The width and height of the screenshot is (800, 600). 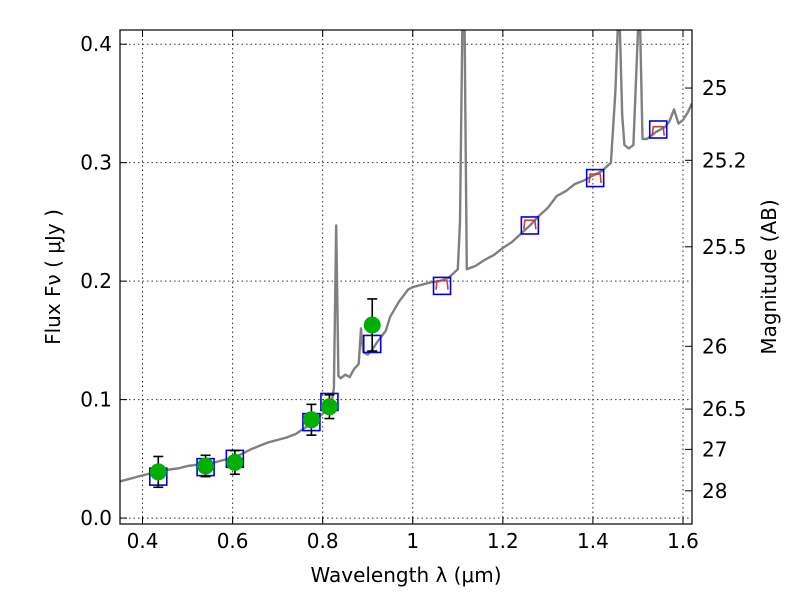 What do you see at coordinates (96, 400) in the screenshot?
I see `y-tick-label: 0.1` at bounding box center [96, 400].